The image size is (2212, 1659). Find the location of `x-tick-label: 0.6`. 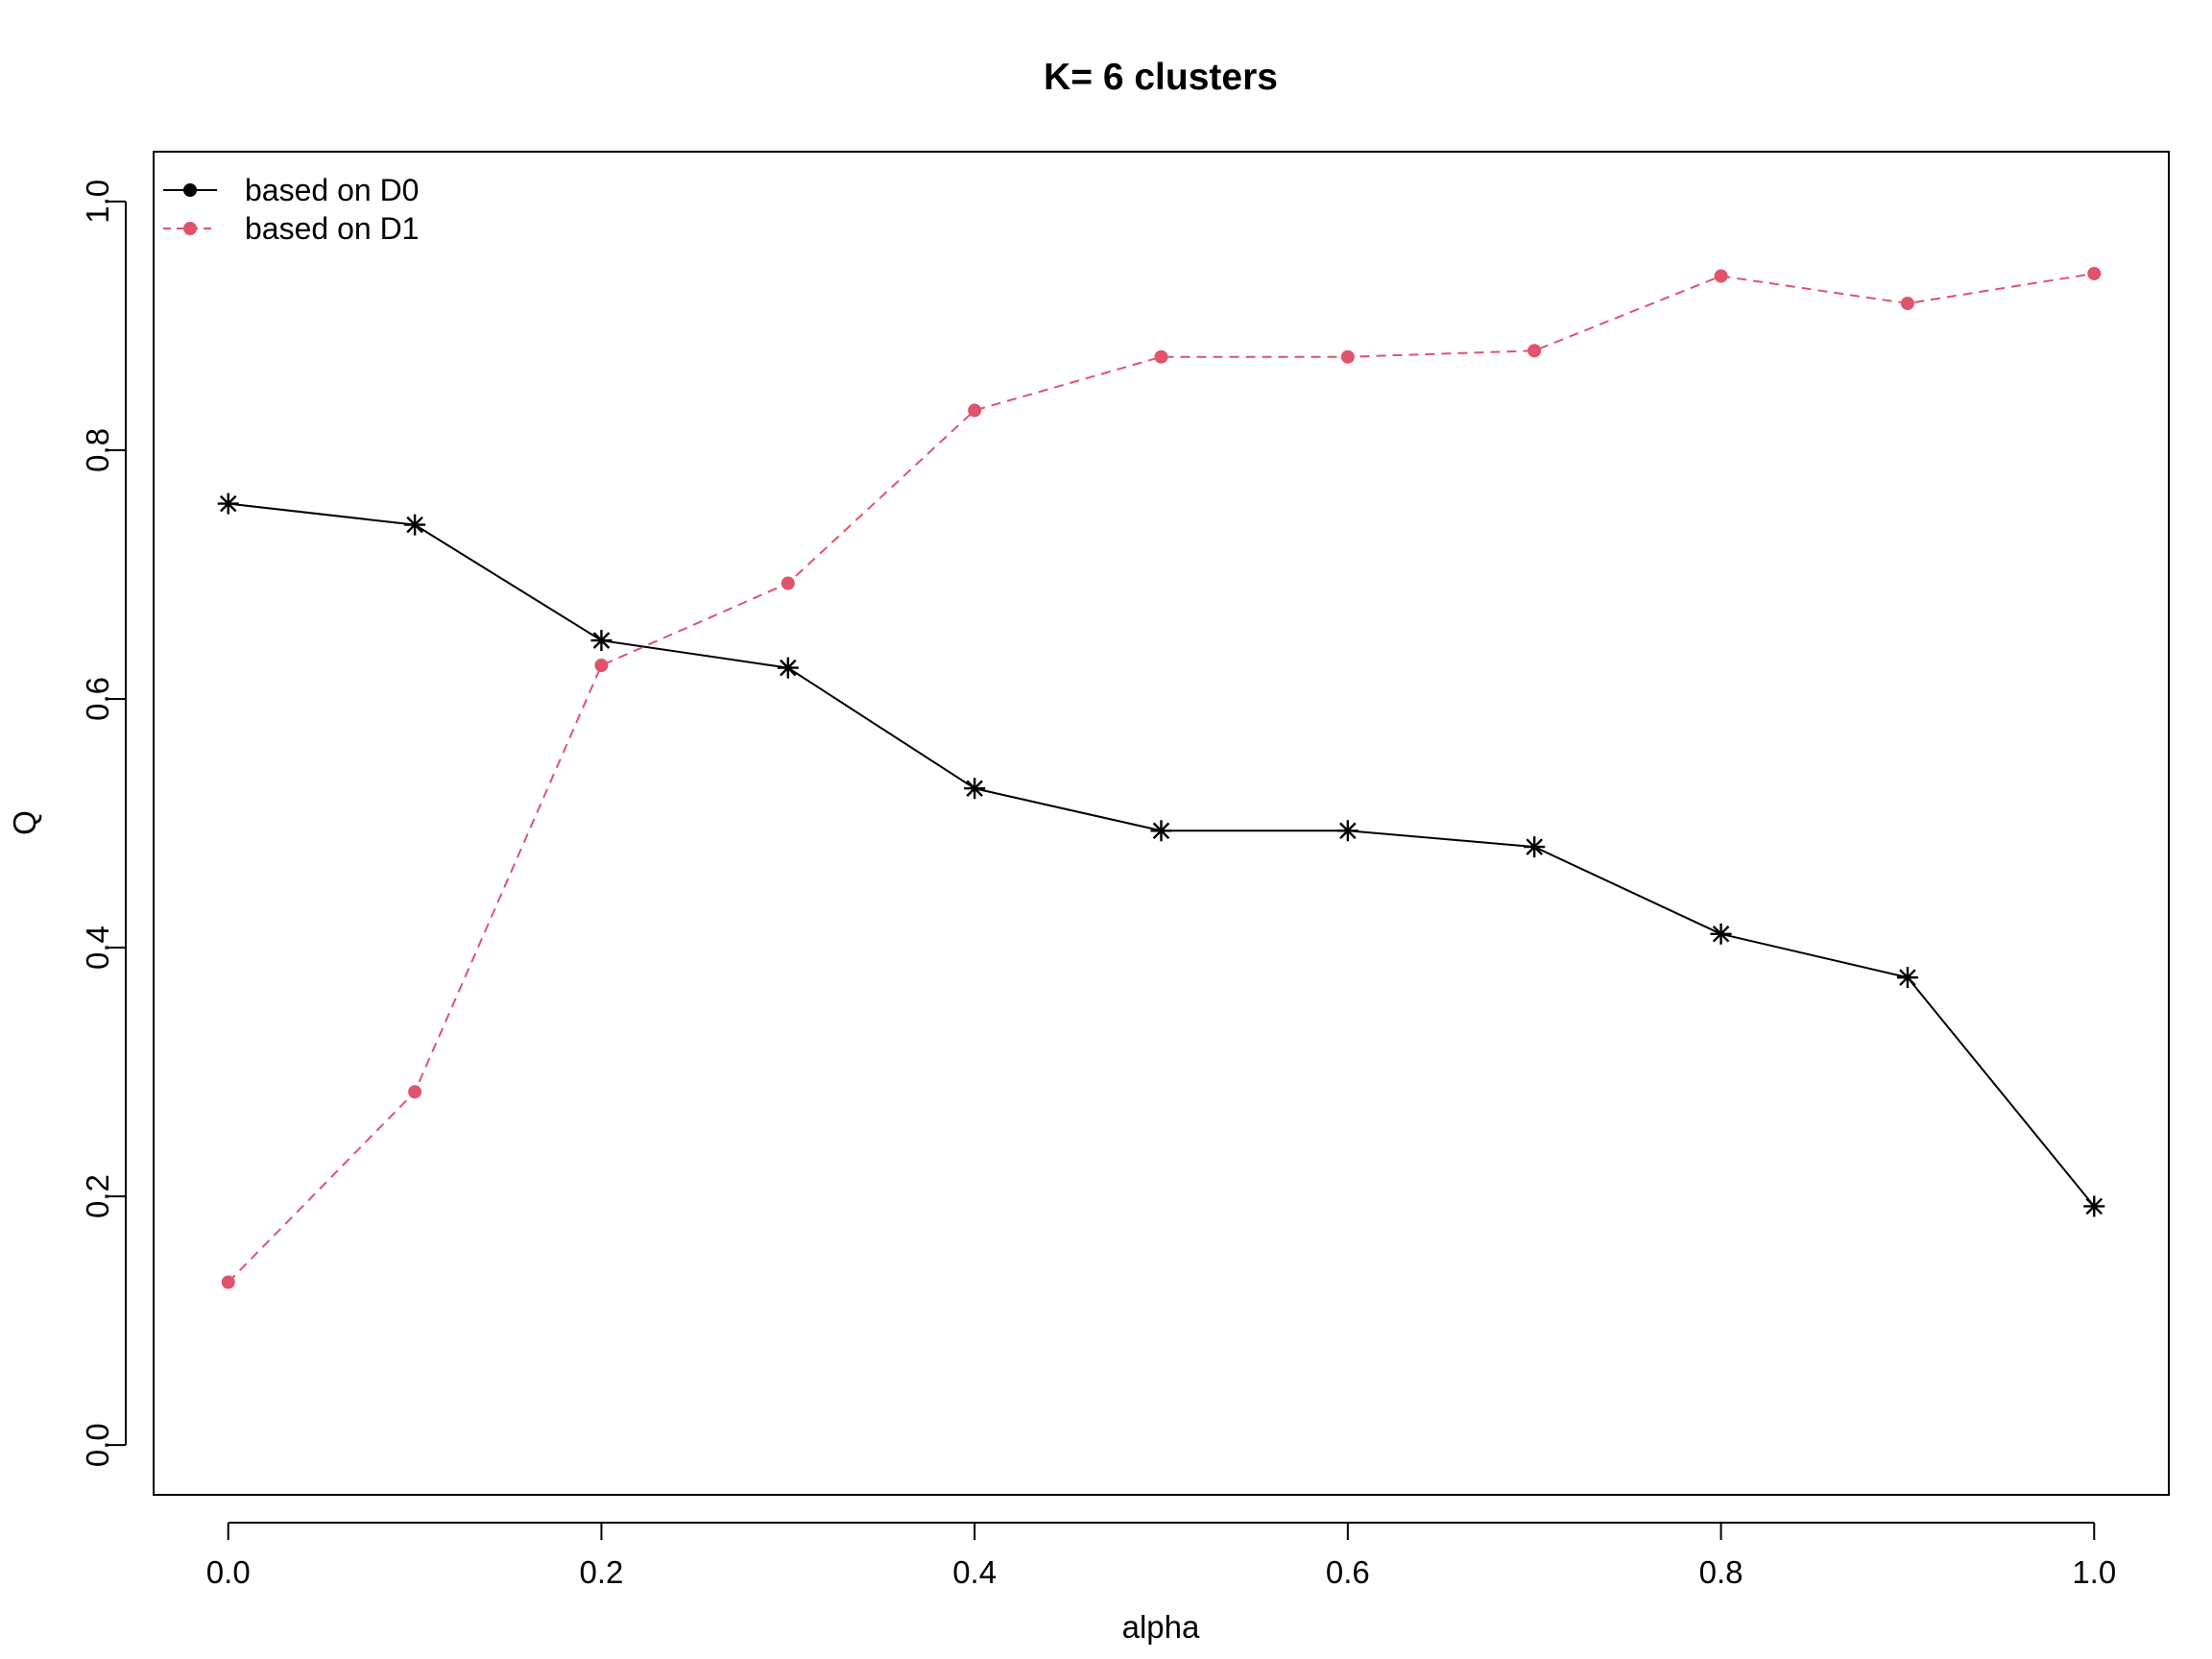

x-tick-label: 0.6 is located at coordinates (1348, 1572).